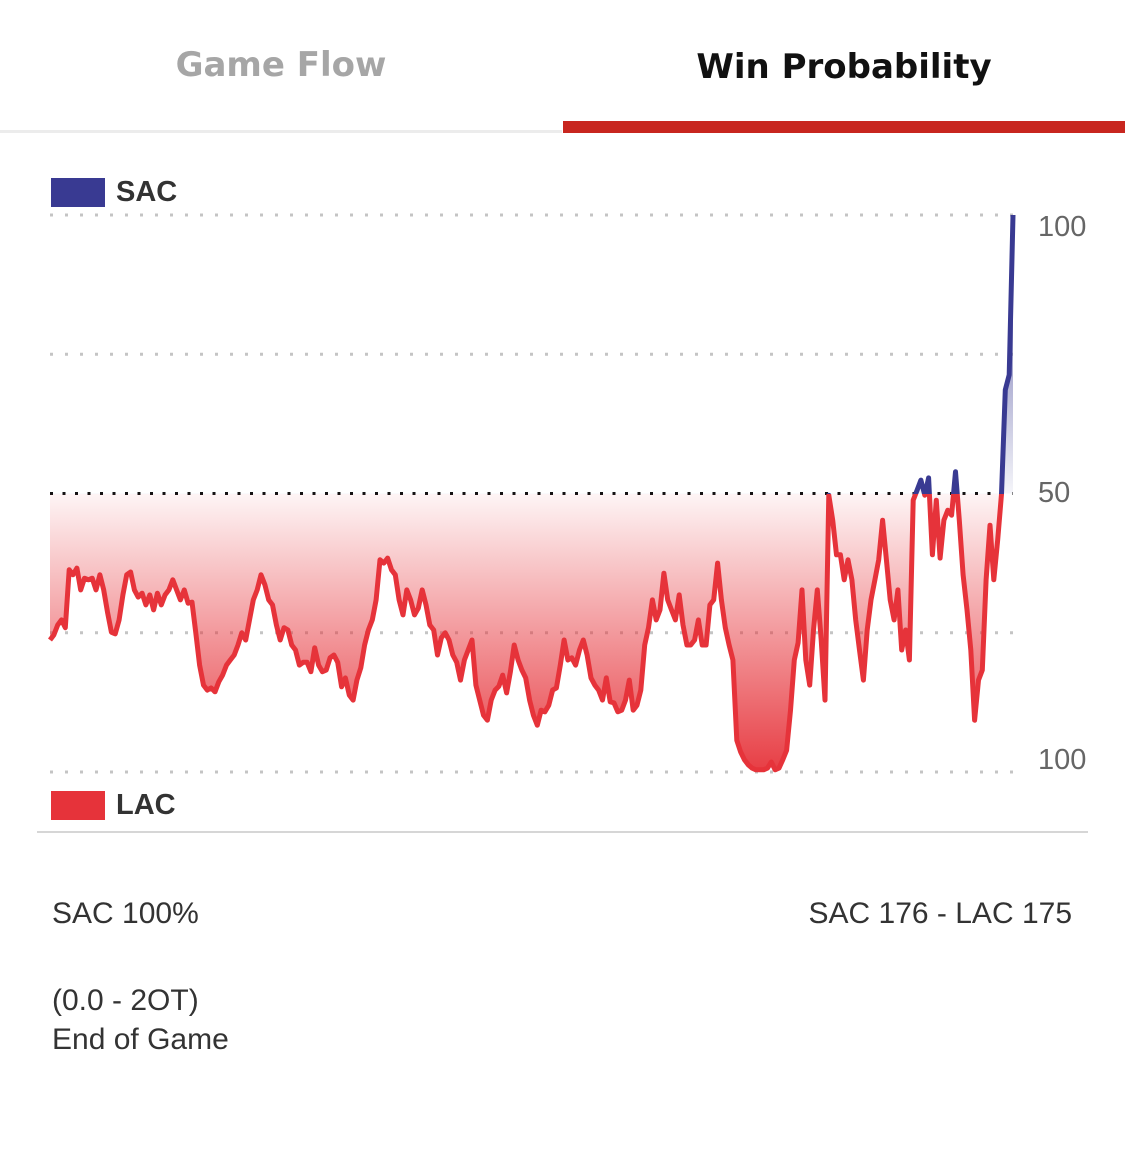  Describe the element at coordinates (146, 805) in the screenshot. I see `legend-label: LAC` at that location.